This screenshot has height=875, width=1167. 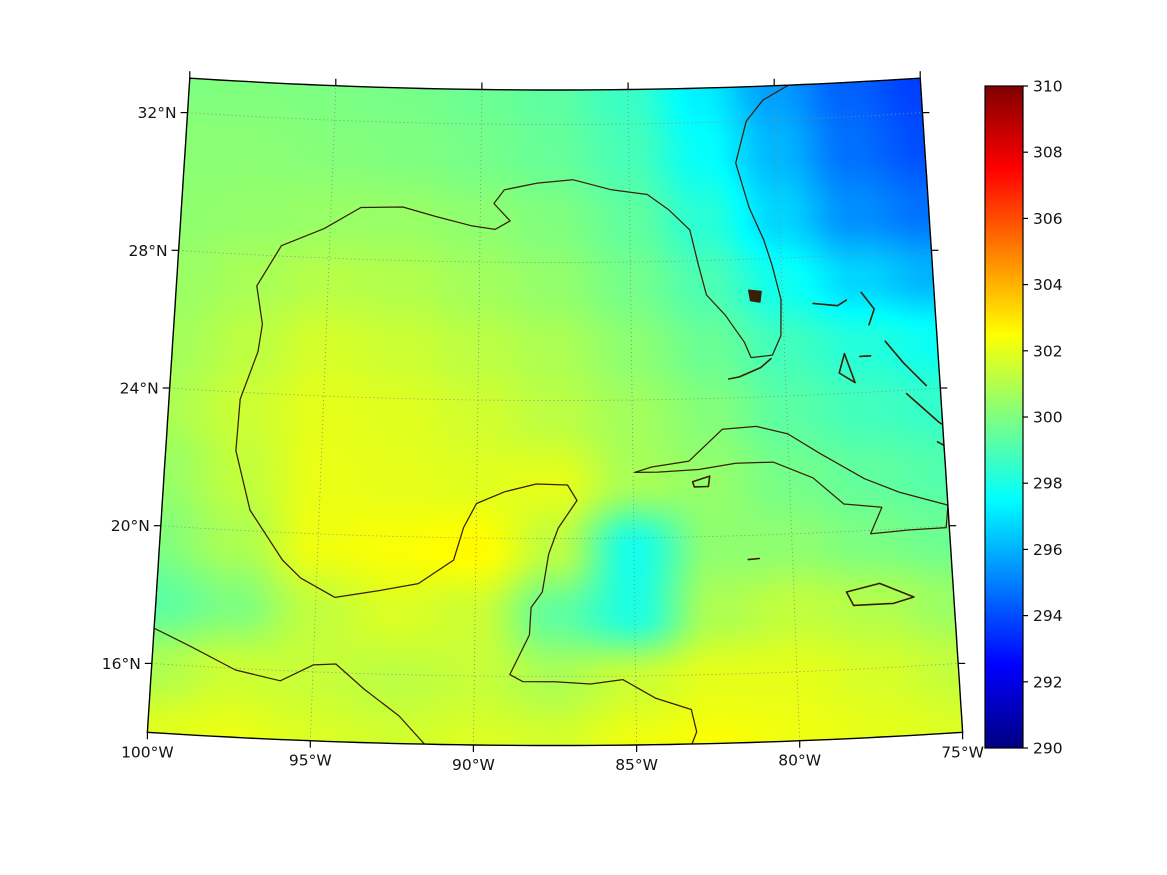 I want to click on colorbar-tick-label: 292, so click(x=1048, y=682).